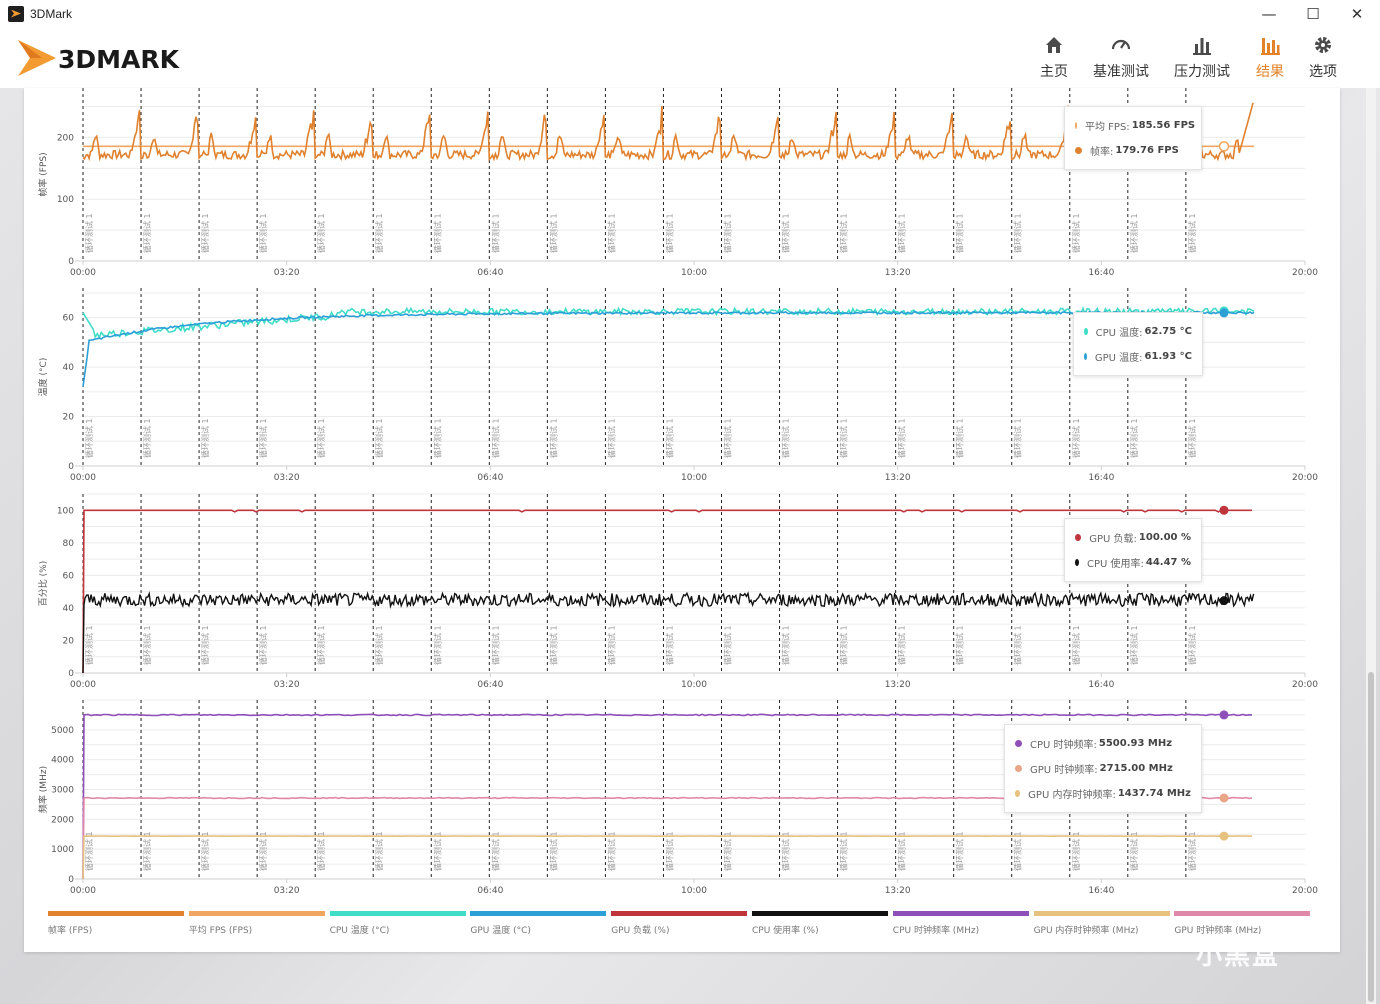 The width and height of the screenshot is (1380, 1004). I want to click on nav-options: 选项, so click(1323, 57).